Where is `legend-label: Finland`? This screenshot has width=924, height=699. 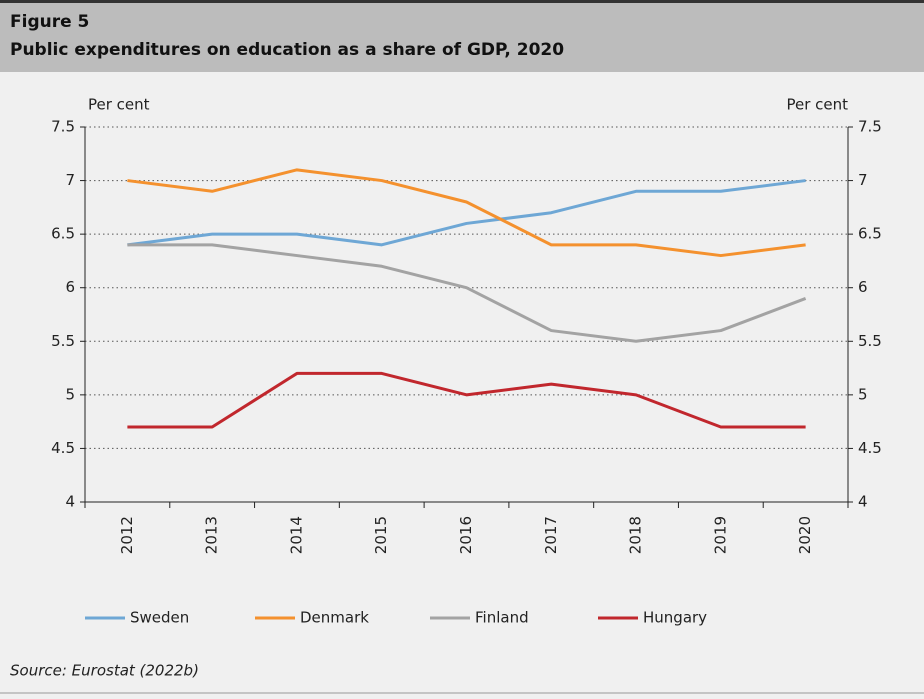 legend-label: Finland is located at coordinates (502, 618).